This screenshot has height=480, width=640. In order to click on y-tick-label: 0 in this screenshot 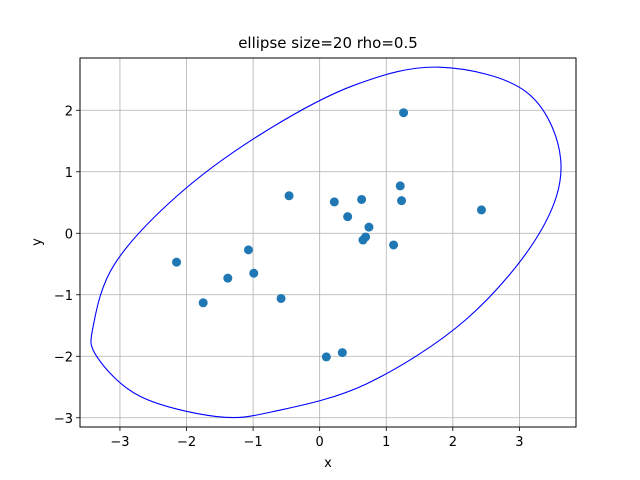, I will do `click(69, 234)`.